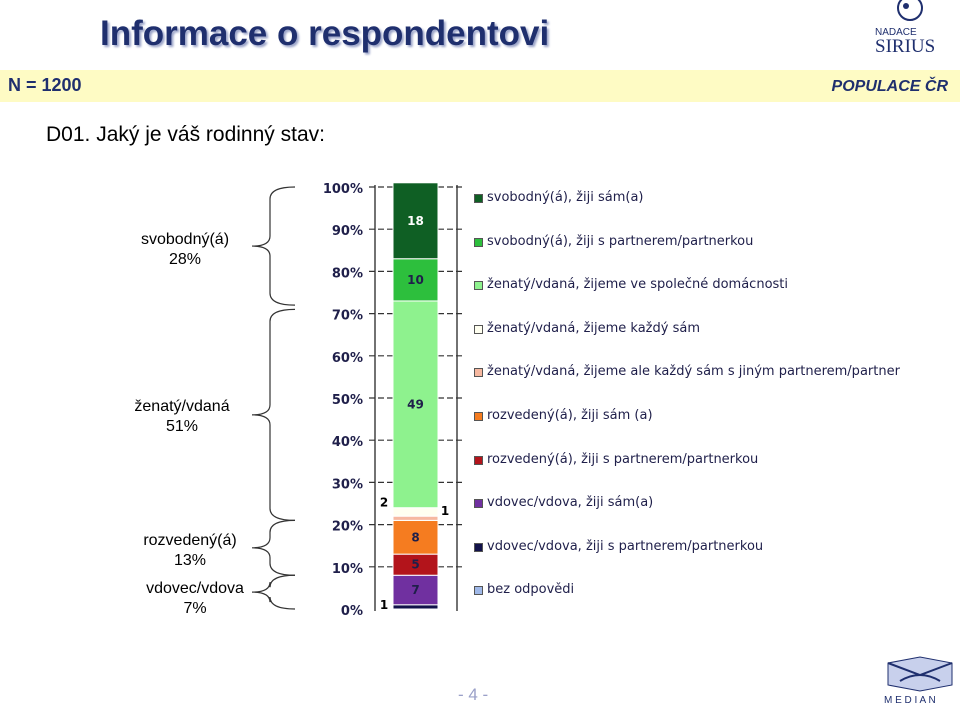 The image size is (960, 705). What do you see at coordinates (45, 85) in the screenshot?
I see `sample-size-label: N = 1200` at bounding box center [45, 85].